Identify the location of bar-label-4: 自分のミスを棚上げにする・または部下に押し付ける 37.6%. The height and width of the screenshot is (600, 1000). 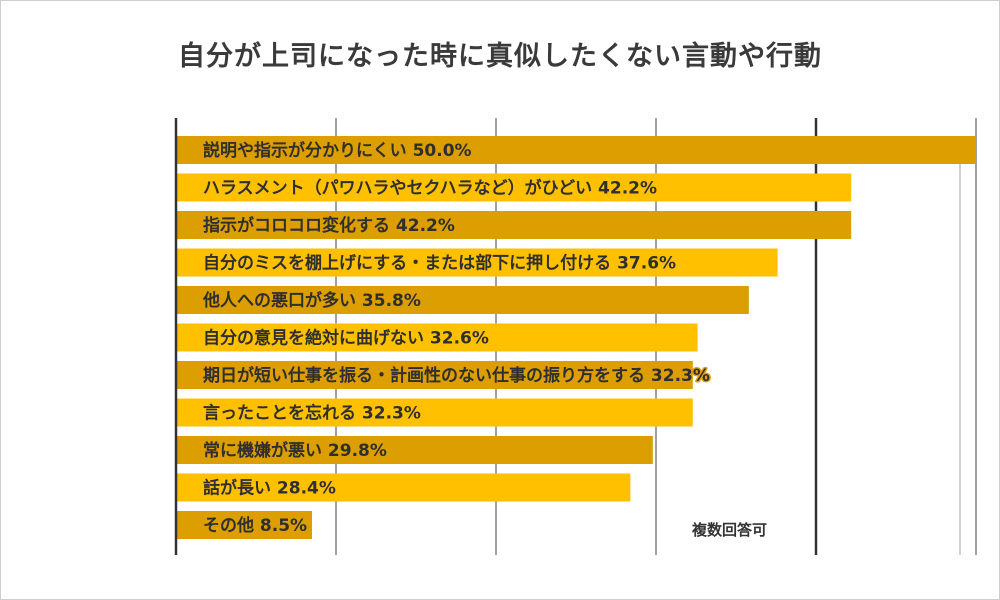
(439, 263).